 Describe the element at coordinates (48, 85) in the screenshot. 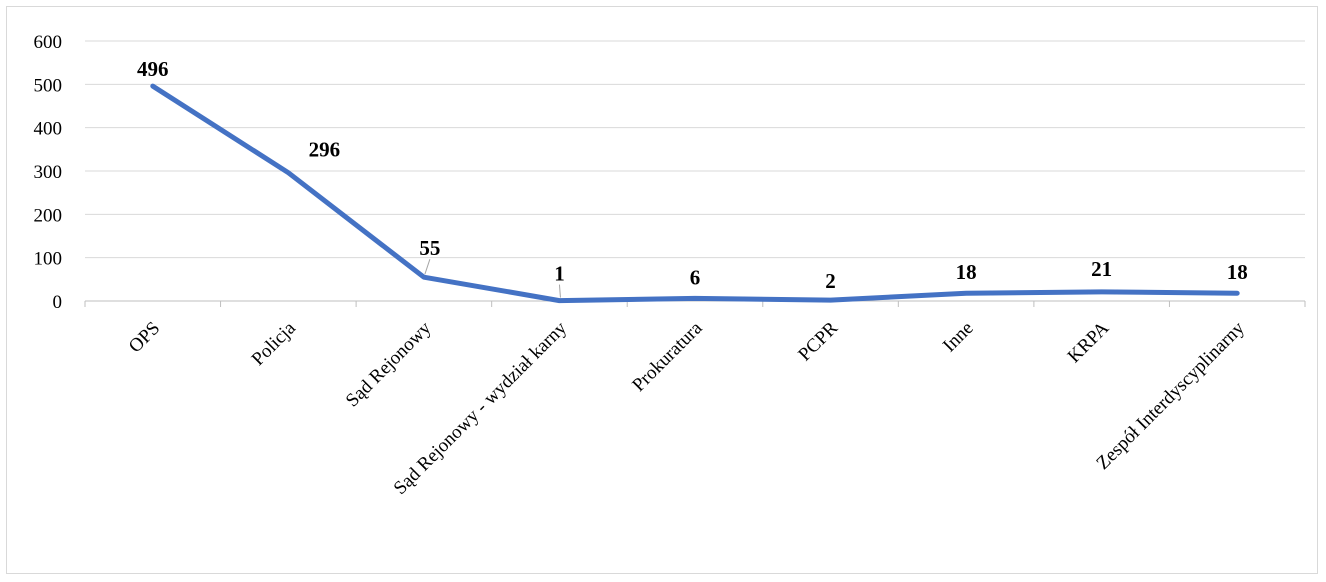

I see `y-tick-label: 500` at that location.